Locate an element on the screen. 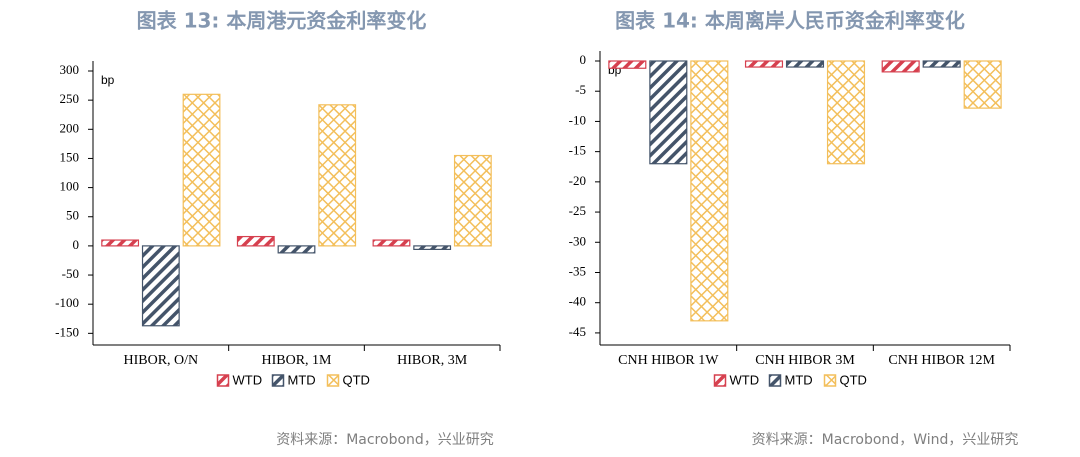  x-tick-label: CNH HIBOR 1W is located at coordinates (668, 360).